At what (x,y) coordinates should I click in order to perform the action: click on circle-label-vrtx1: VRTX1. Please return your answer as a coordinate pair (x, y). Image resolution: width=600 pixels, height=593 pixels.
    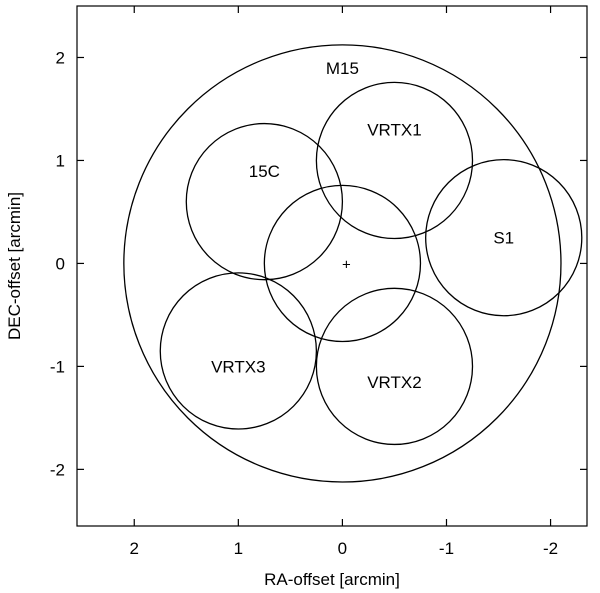
    Looking at the image, I should click on (394, 130).